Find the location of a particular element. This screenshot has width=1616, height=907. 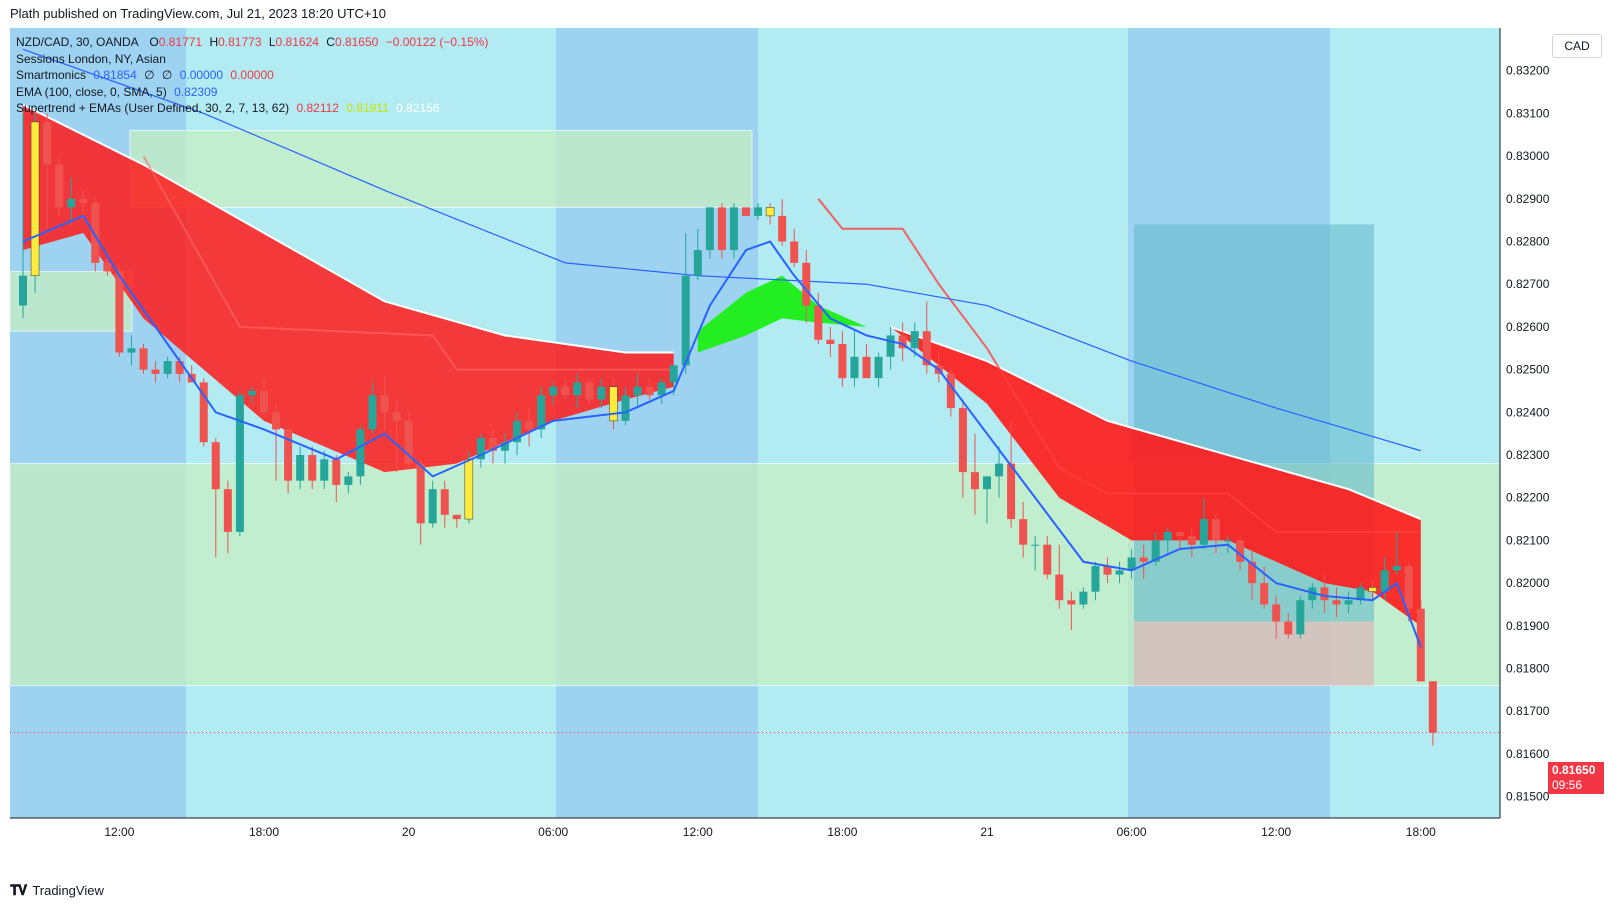

legend-smartmonics-row: Smartmonics 0.81854 ∅ ∅ 0.00000 0.00000 is located at coordinates (252, 75).